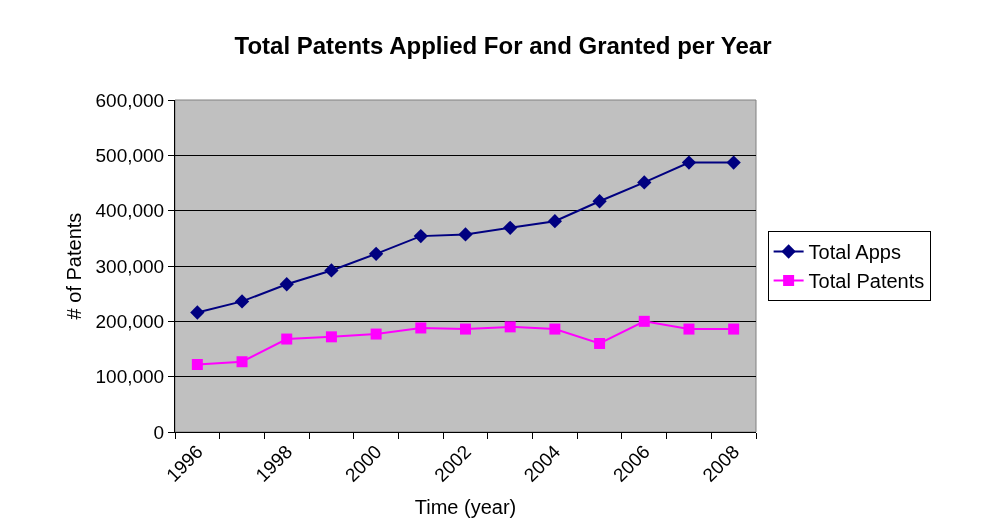 The width and height of the screenshot is (1006, 527). Describe the element at coordinates (854, 252) in the screenshot. I see `legend-label: Total Apps` at that location.